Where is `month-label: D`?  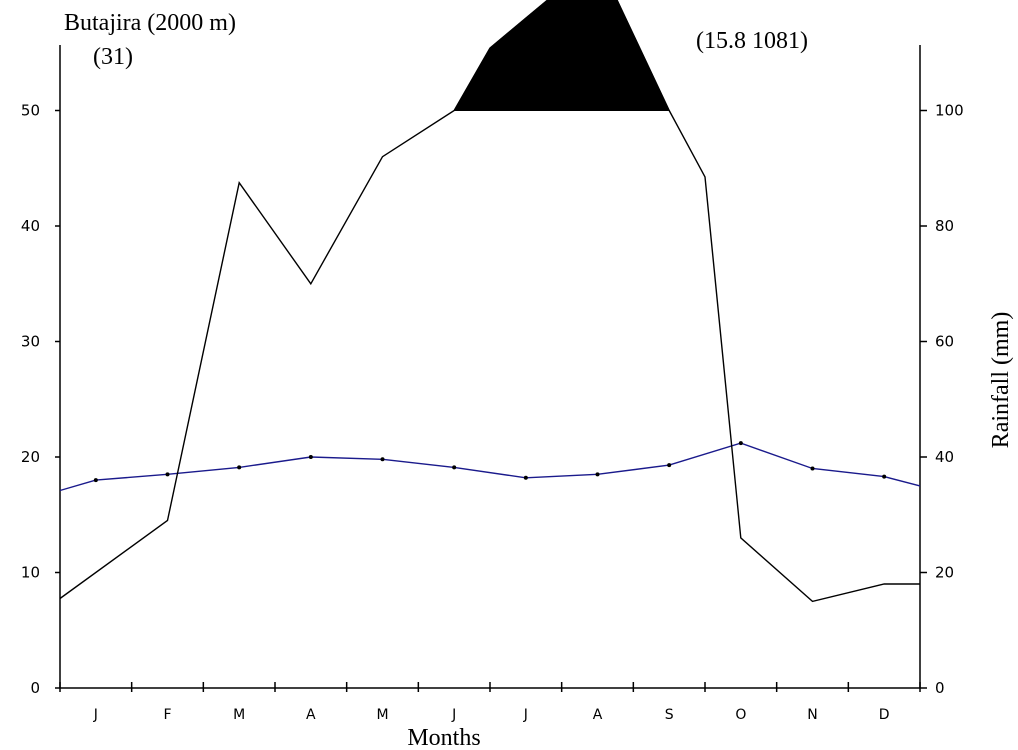 month-label: D is located at coordinates (884, 715).